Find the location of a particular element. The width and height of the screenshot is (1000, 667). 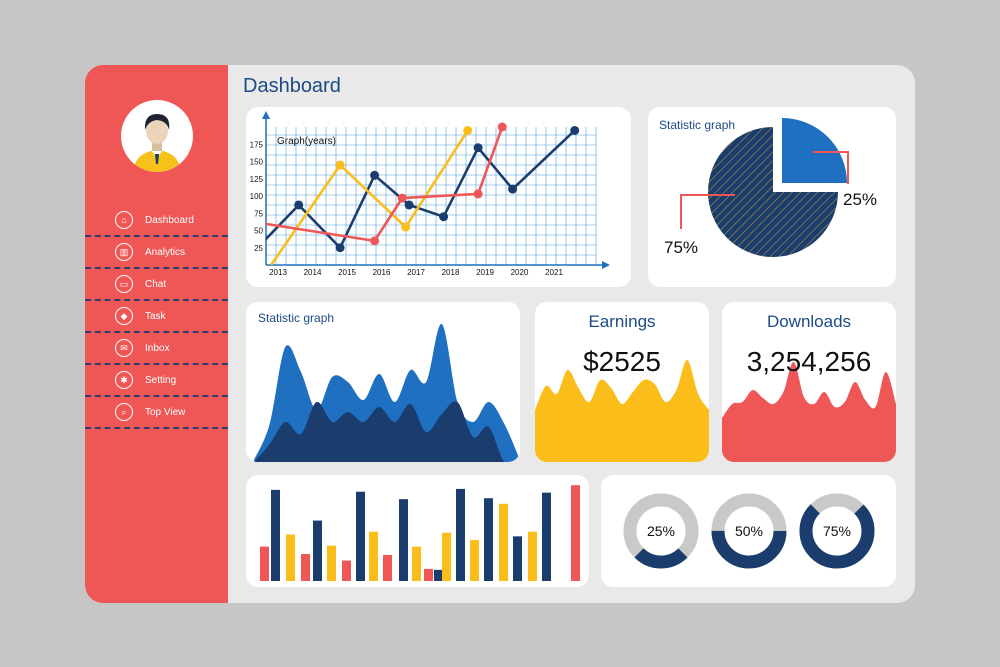

x-tick-label: 2015 is located at coordinates (347, 272).